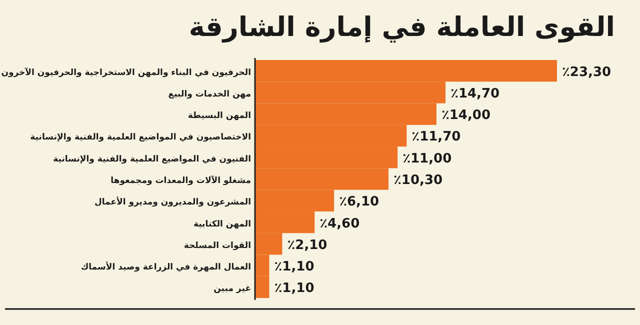  I want to click on data-label: ٪10,30, so click(418, 180).